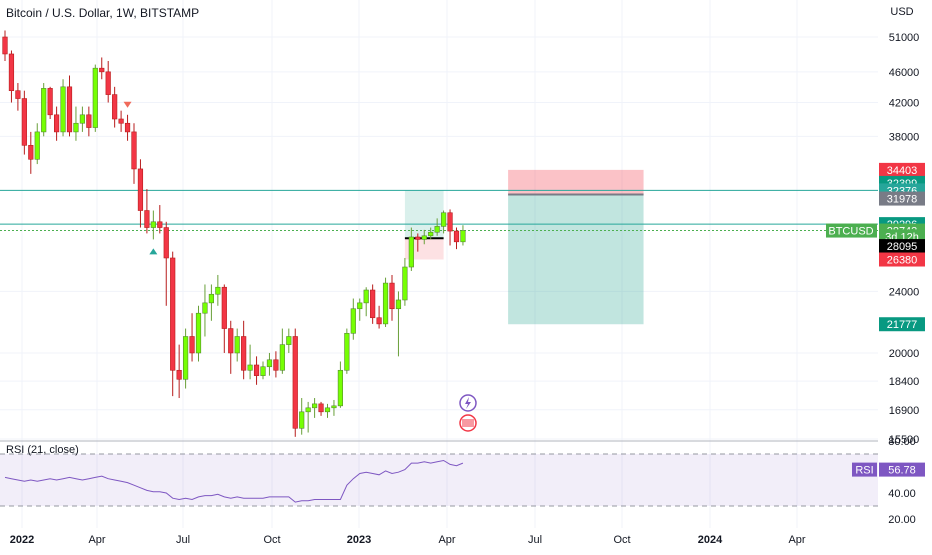 This screenshot has height=555, width=932. Describe the element at coordinates (902, 520) in the screenshot. I see `rsi-tick-label: 20.00` at that location.